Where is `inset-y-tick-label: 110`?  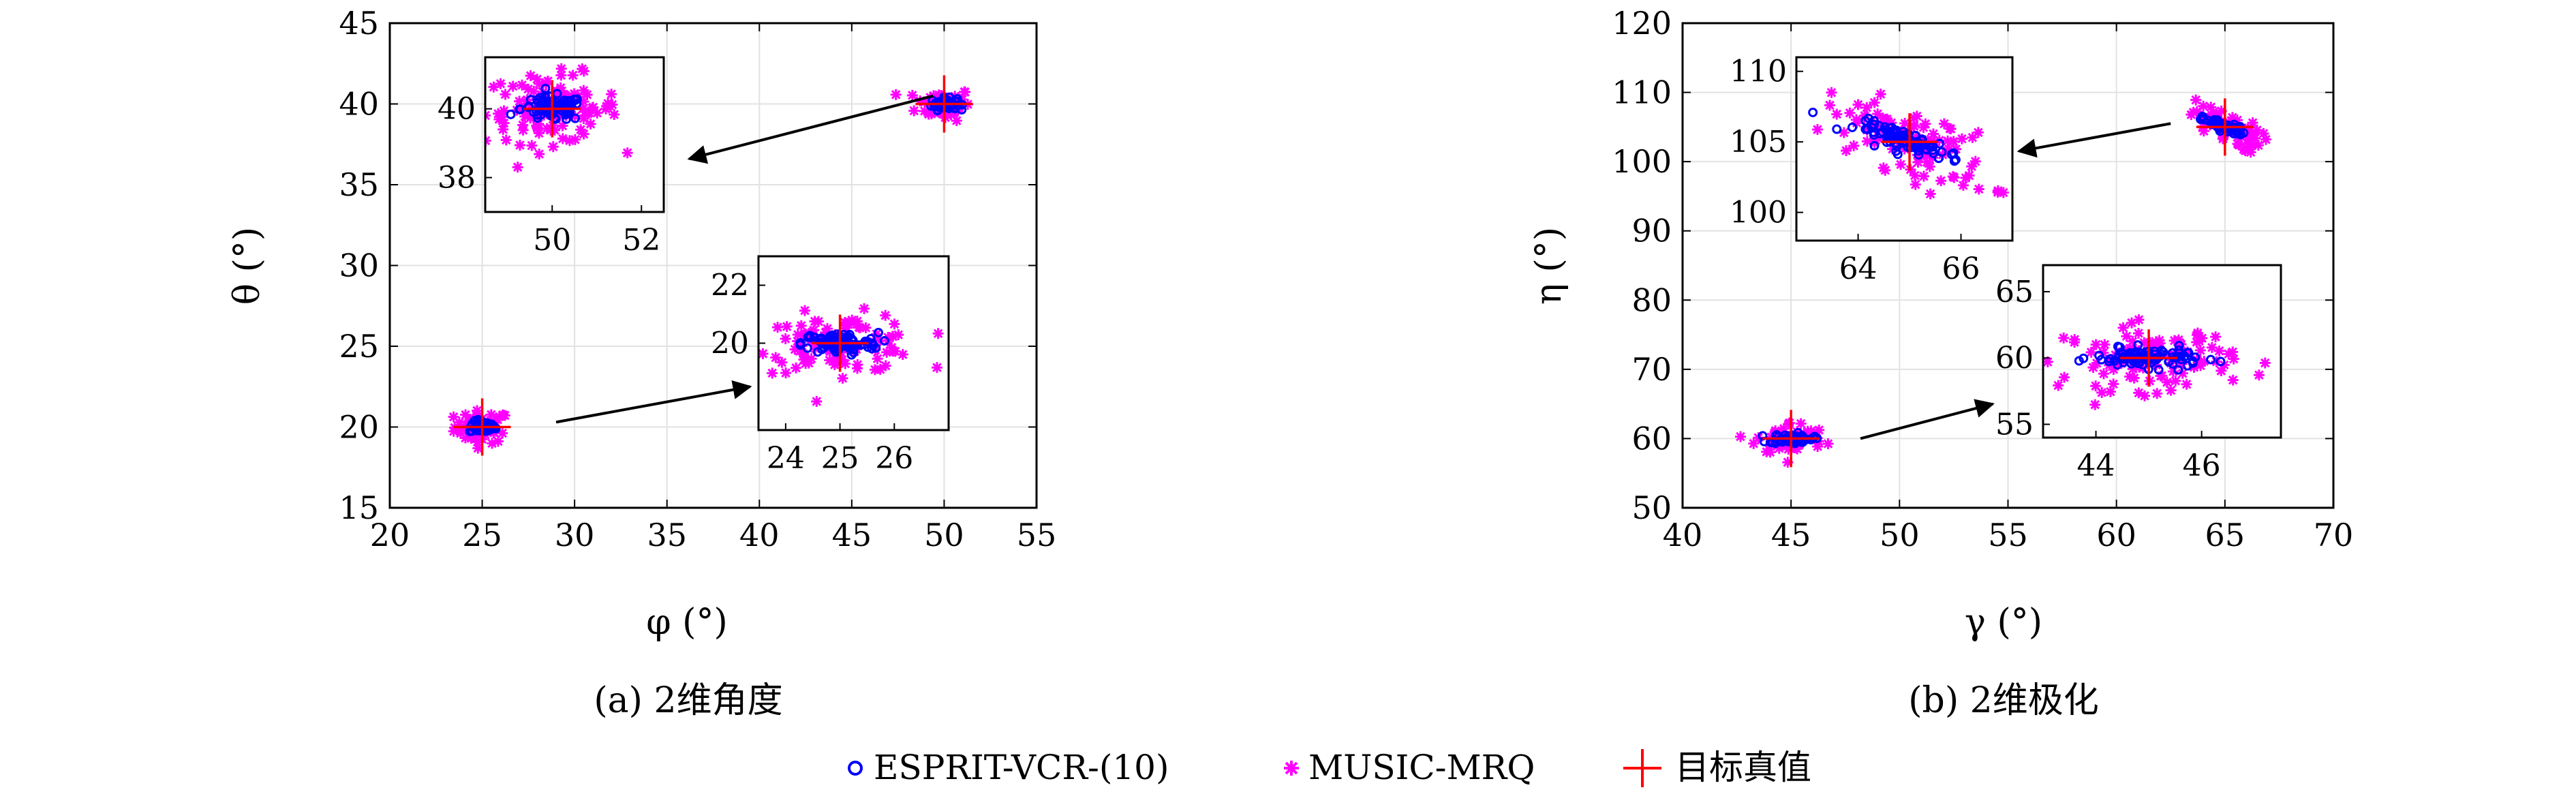
inset-y-tick-label: 110 is located at coordinates (1759, 72).